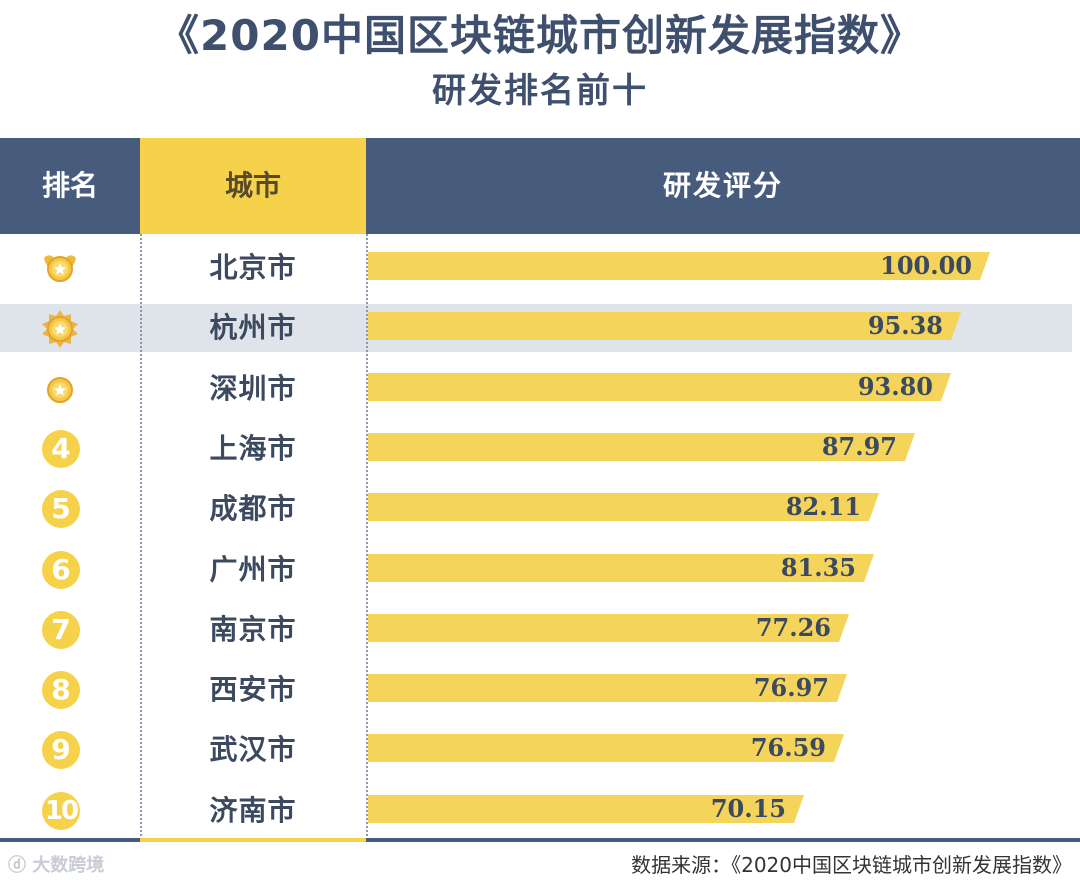  I want to click on city-name: 西安市, so click(253, 689).